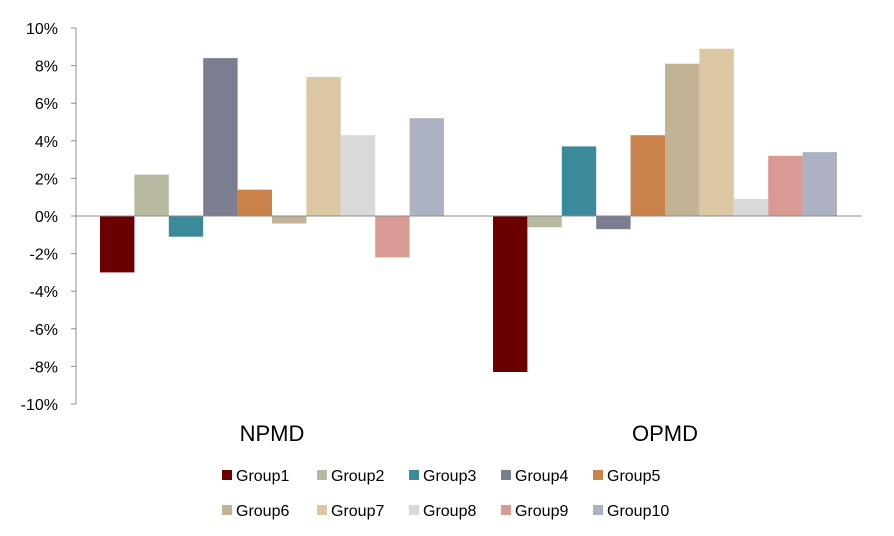 Image resolution: width=894 pixels, height=536 pixels. I want to click on y-tick-label: 8%, so click(46, 67).